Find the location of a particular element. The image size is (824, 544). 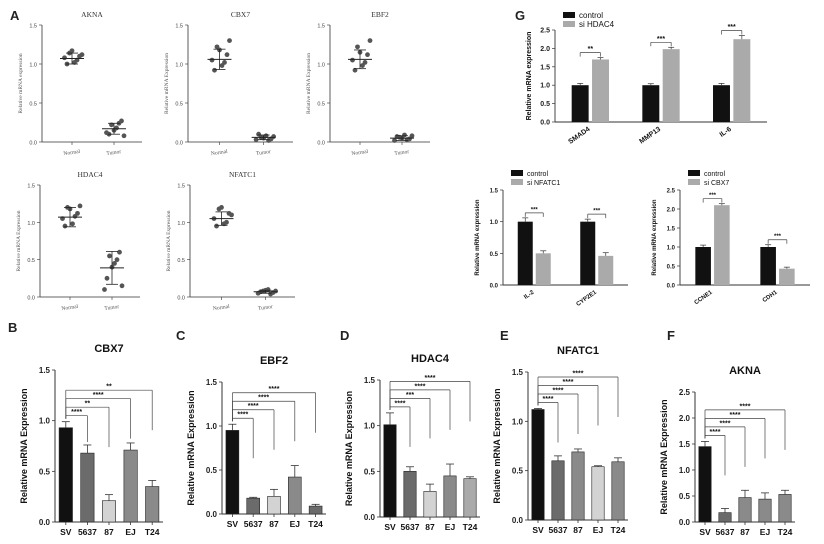

bar-smad4-control is located at coordinates (580, 103).